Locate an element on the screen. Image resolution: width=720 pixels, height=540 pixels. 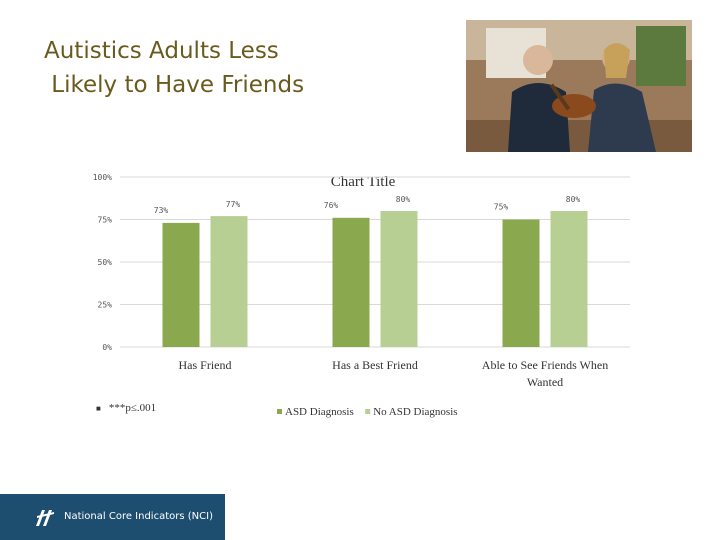
x-category-label: Has Friend is located at coordinates (205, 365).